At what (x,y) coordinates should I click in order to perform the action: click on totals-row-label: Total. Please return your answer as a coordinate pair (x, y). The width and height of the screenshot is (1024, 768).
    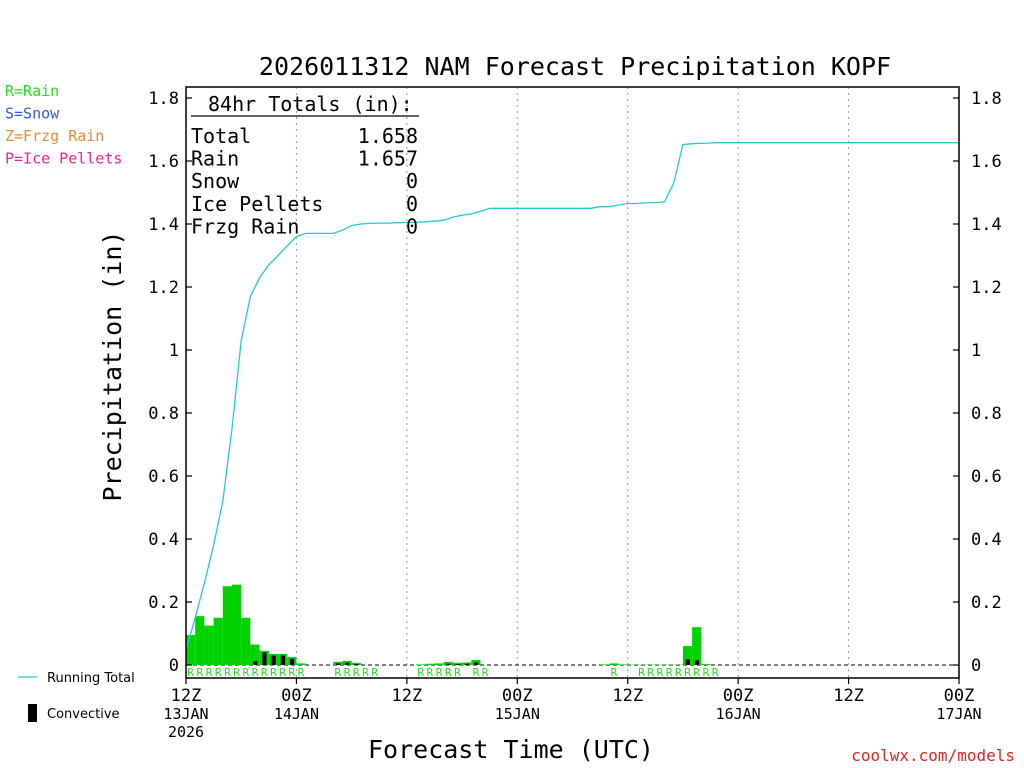
    Looking at the image, I should click on (221, 136).